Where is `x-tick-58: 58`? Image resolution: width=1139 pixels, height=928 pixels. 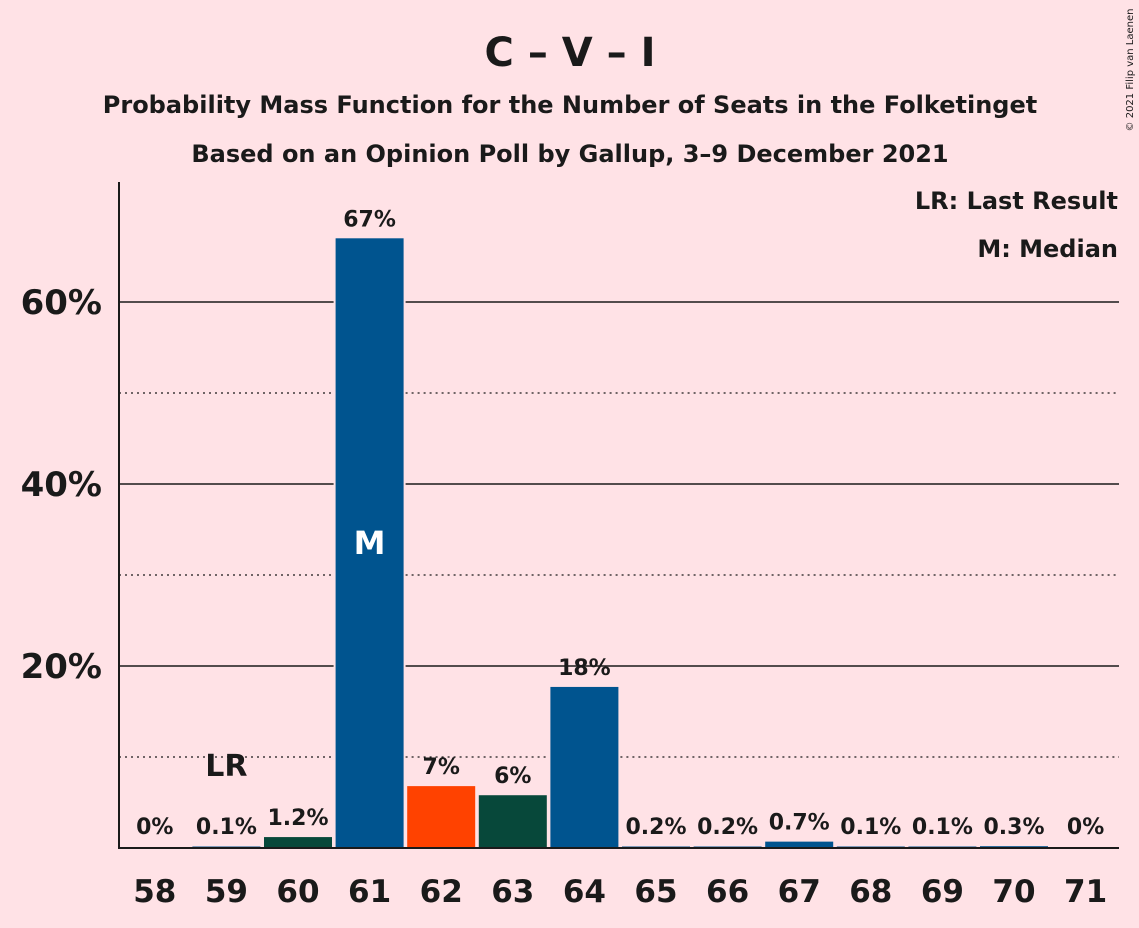 x-tick-58: 58 is located at coordinates (154, 892).